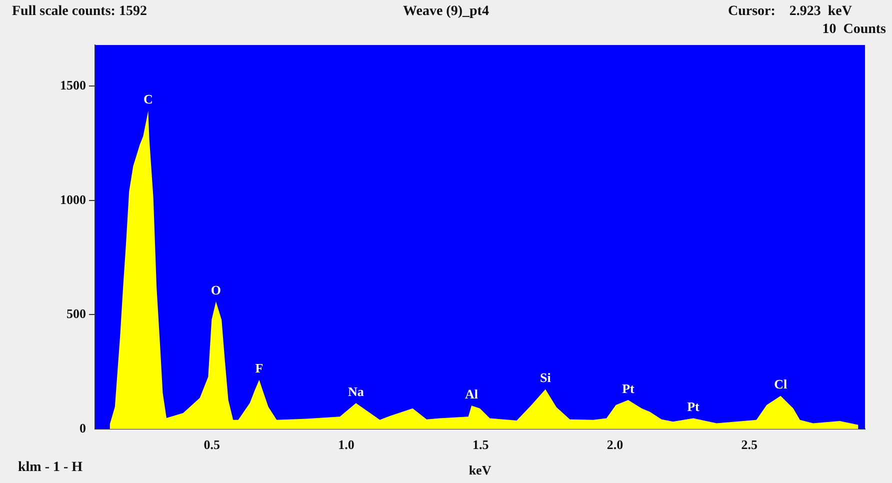  Describe the element at coordinates (76, 314) in the screenshot. I see `y-tick-label: 500` at that location.